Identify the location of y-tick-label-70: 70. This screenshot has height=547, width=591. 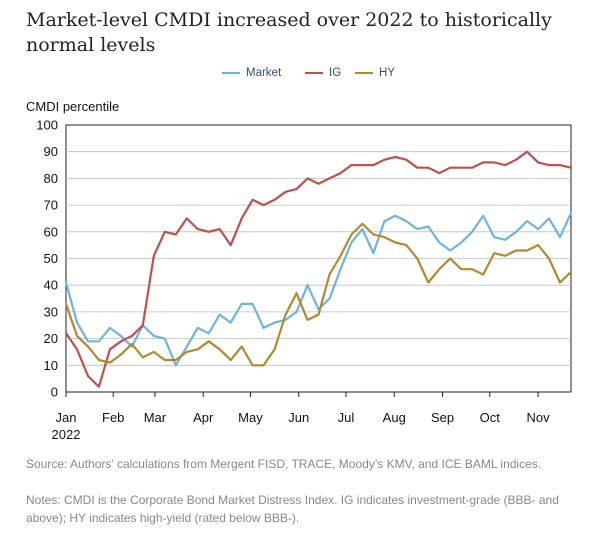
(51, 205).